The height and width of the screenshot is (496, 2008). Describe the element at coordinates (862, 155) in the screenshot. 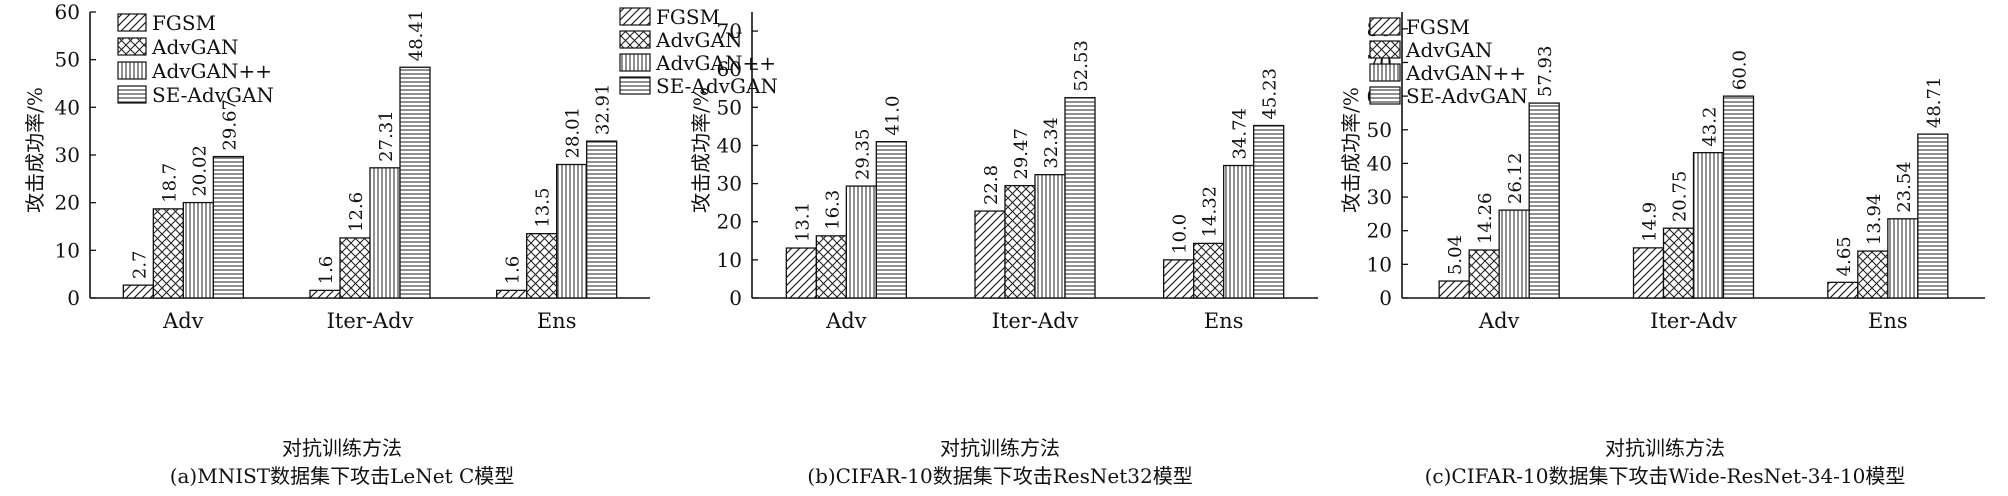

I see `panel-b-data-label: 29.35` at that location.